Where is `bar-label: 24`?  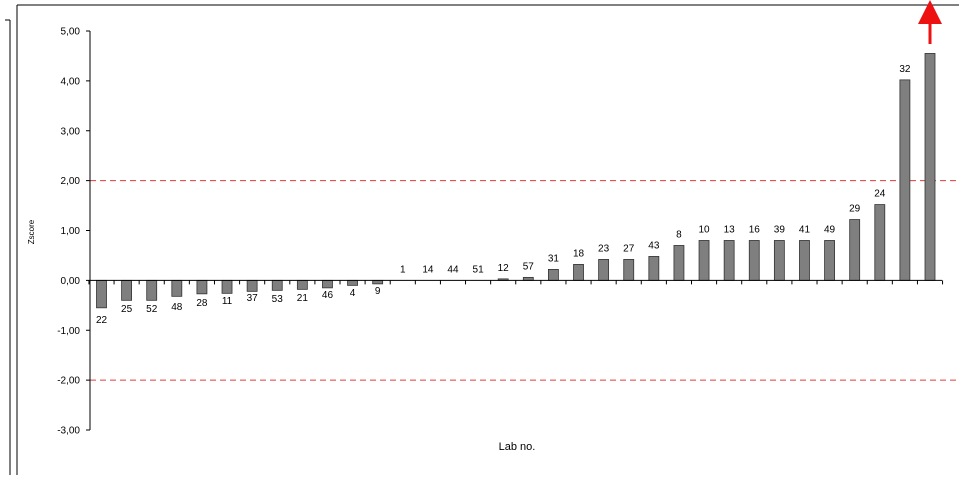
bar-label: 24 is located at coordinates (880, 194).